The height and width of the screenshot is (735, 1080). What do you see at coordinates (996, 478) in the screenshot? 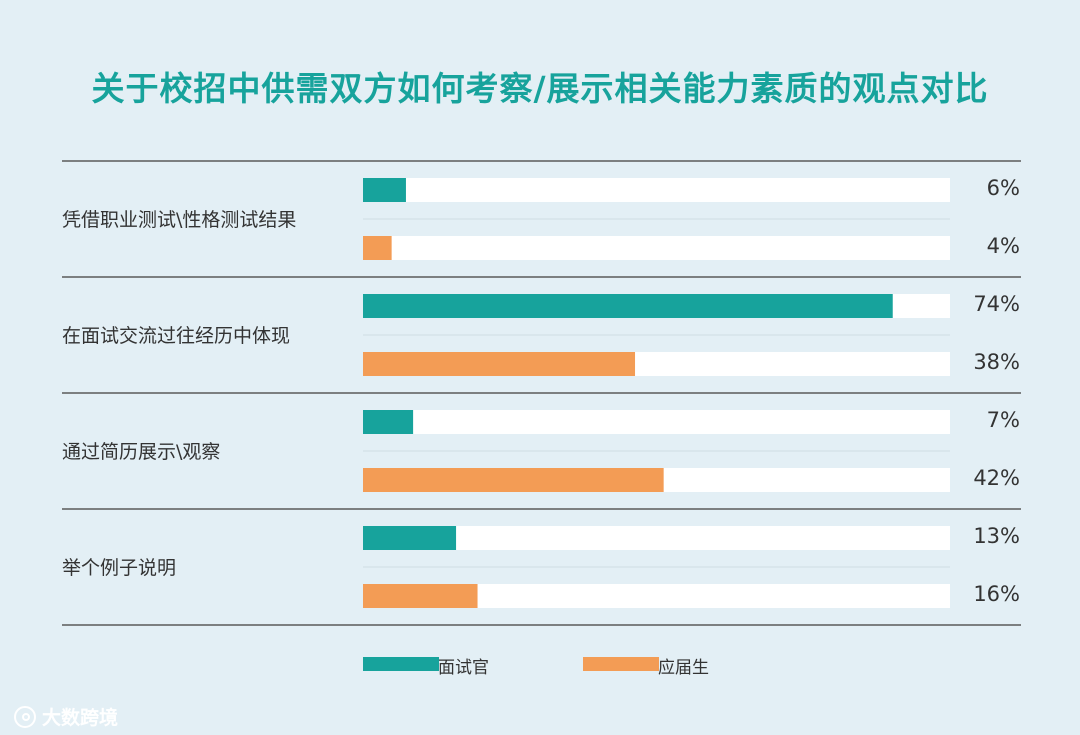
I see `value-label: 42%` at bounding box center [996, 478].